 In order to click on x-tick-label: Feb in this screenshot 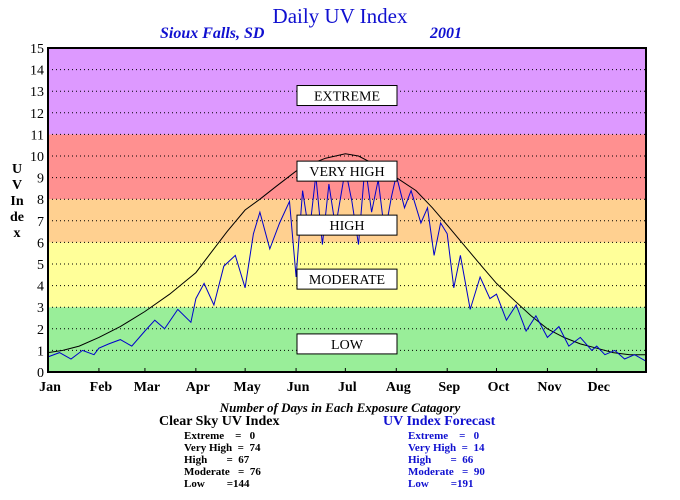, I will do `click(101, 387)`.